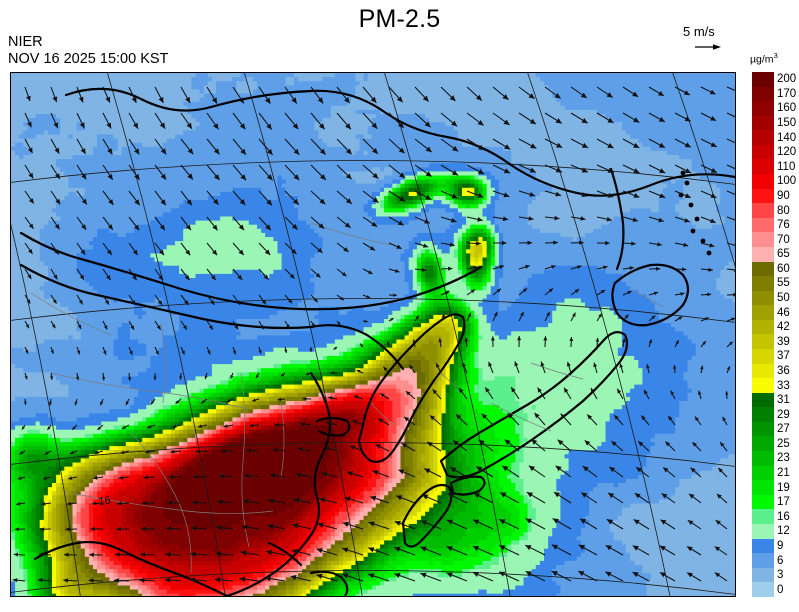 This screenshot has height=612, width=799. Describe the element at coordinates (399, 19) in the screenshot. I see `page-title: PM-2.5` at that location.